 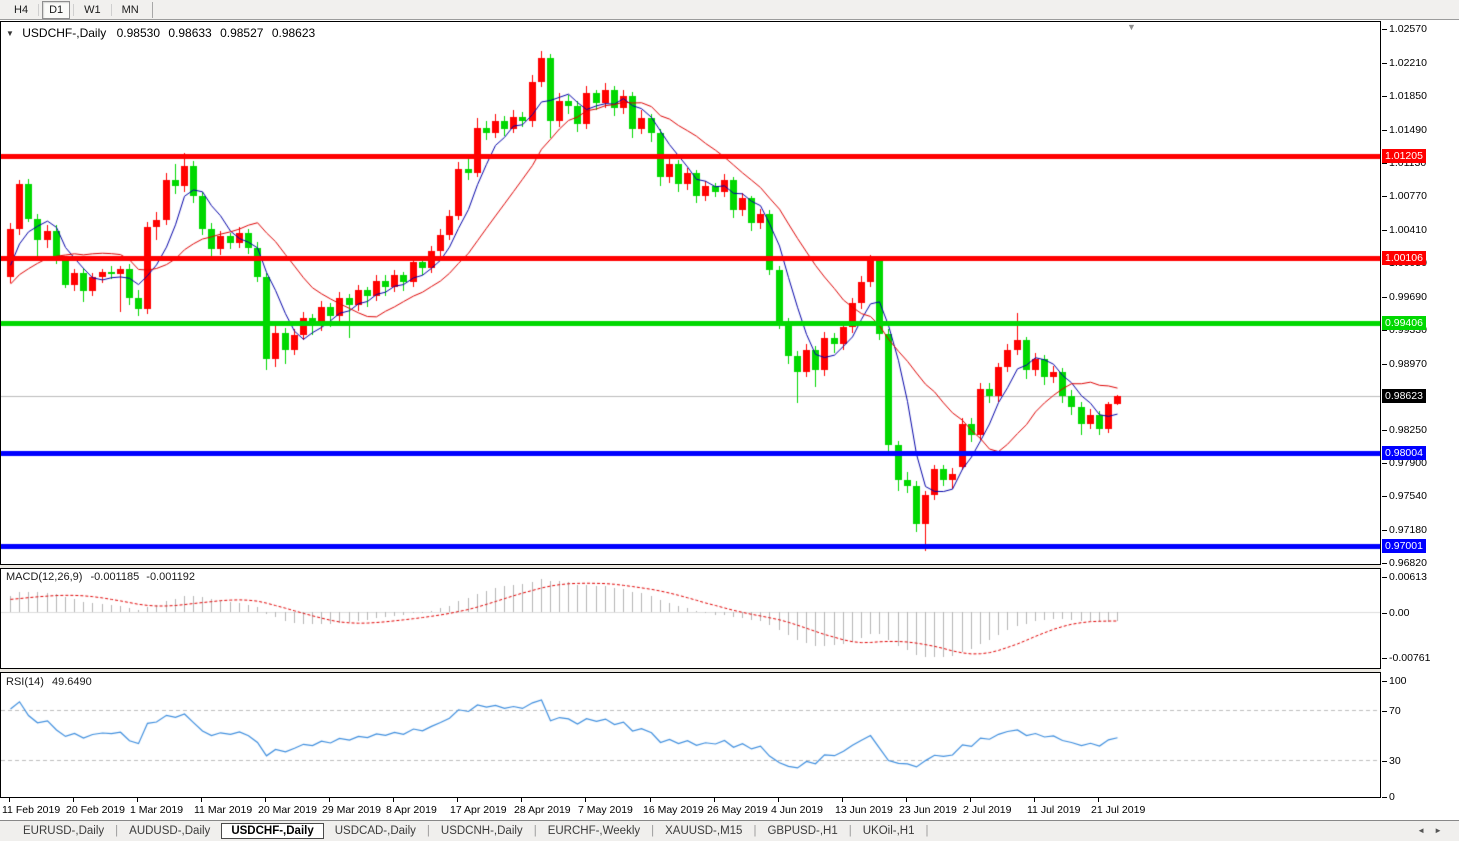 What do you see at coordinates (1391, 761) in the screenshot?
I see `rsi-tick-label: 30` at bounding box center [1391, 761].